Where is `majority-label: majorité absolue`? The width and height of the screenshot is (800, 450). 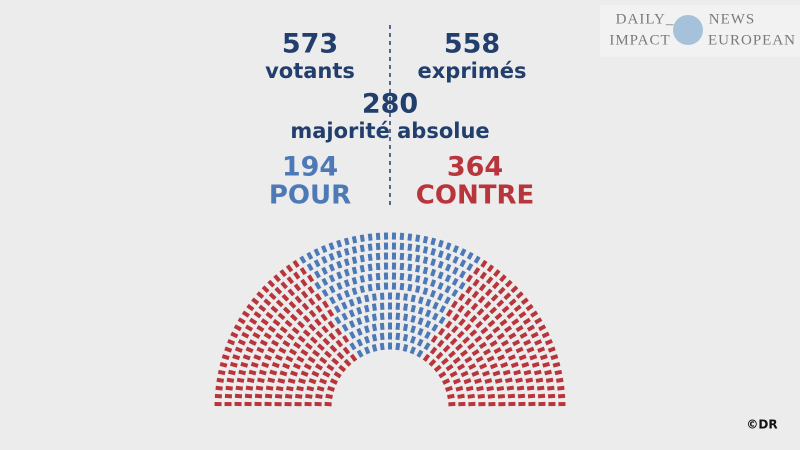
majority-label: majorité absolue is located at coordinates (389, 131).